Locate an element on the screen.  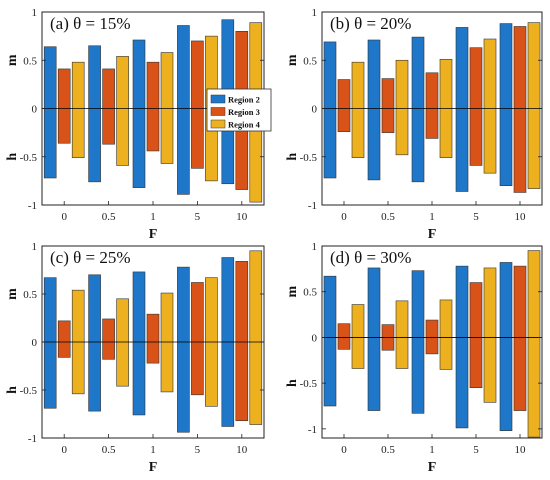
legend-label-3: Region 3 is located at coordinates (244, 112).